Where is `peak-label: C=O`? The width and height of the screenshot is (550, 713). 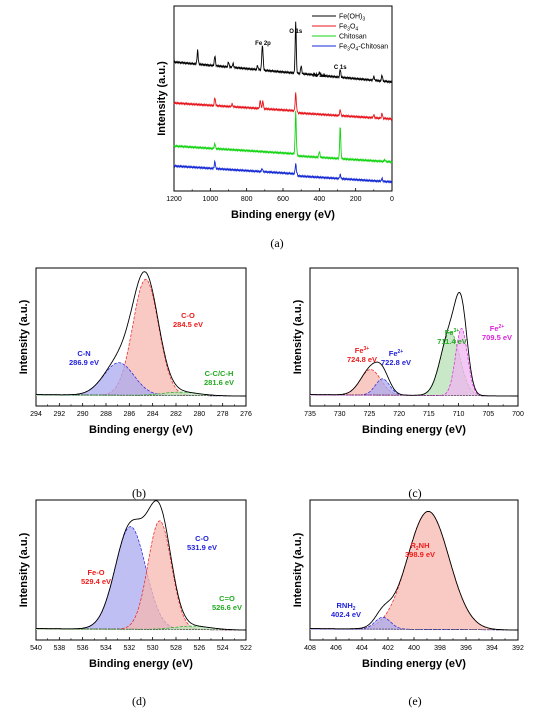
peak-label: C=O is located at coordinates (227, 598).